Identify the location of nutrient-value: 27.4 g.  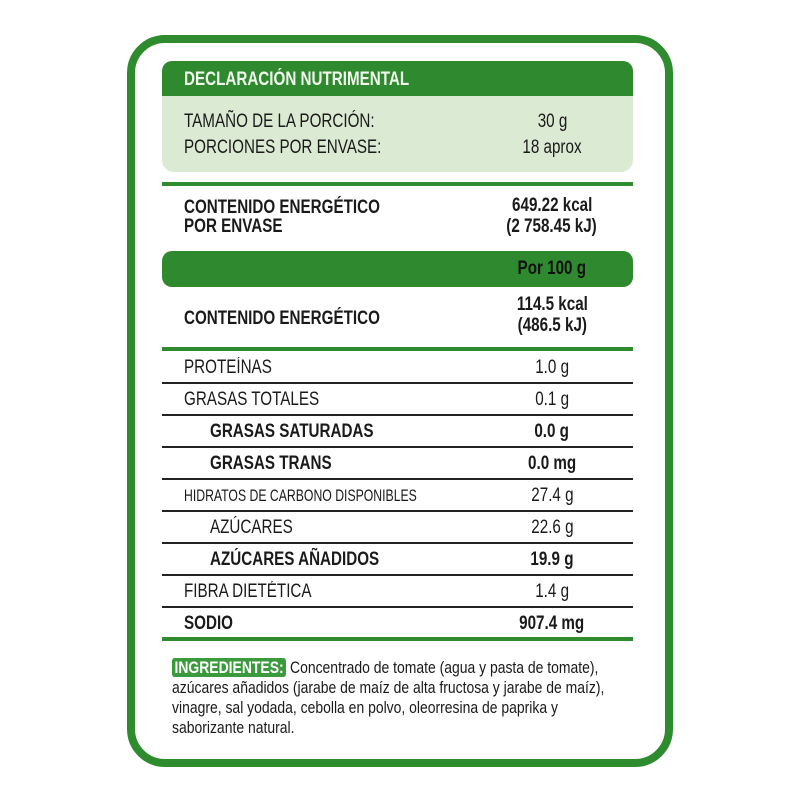
(552, 495).